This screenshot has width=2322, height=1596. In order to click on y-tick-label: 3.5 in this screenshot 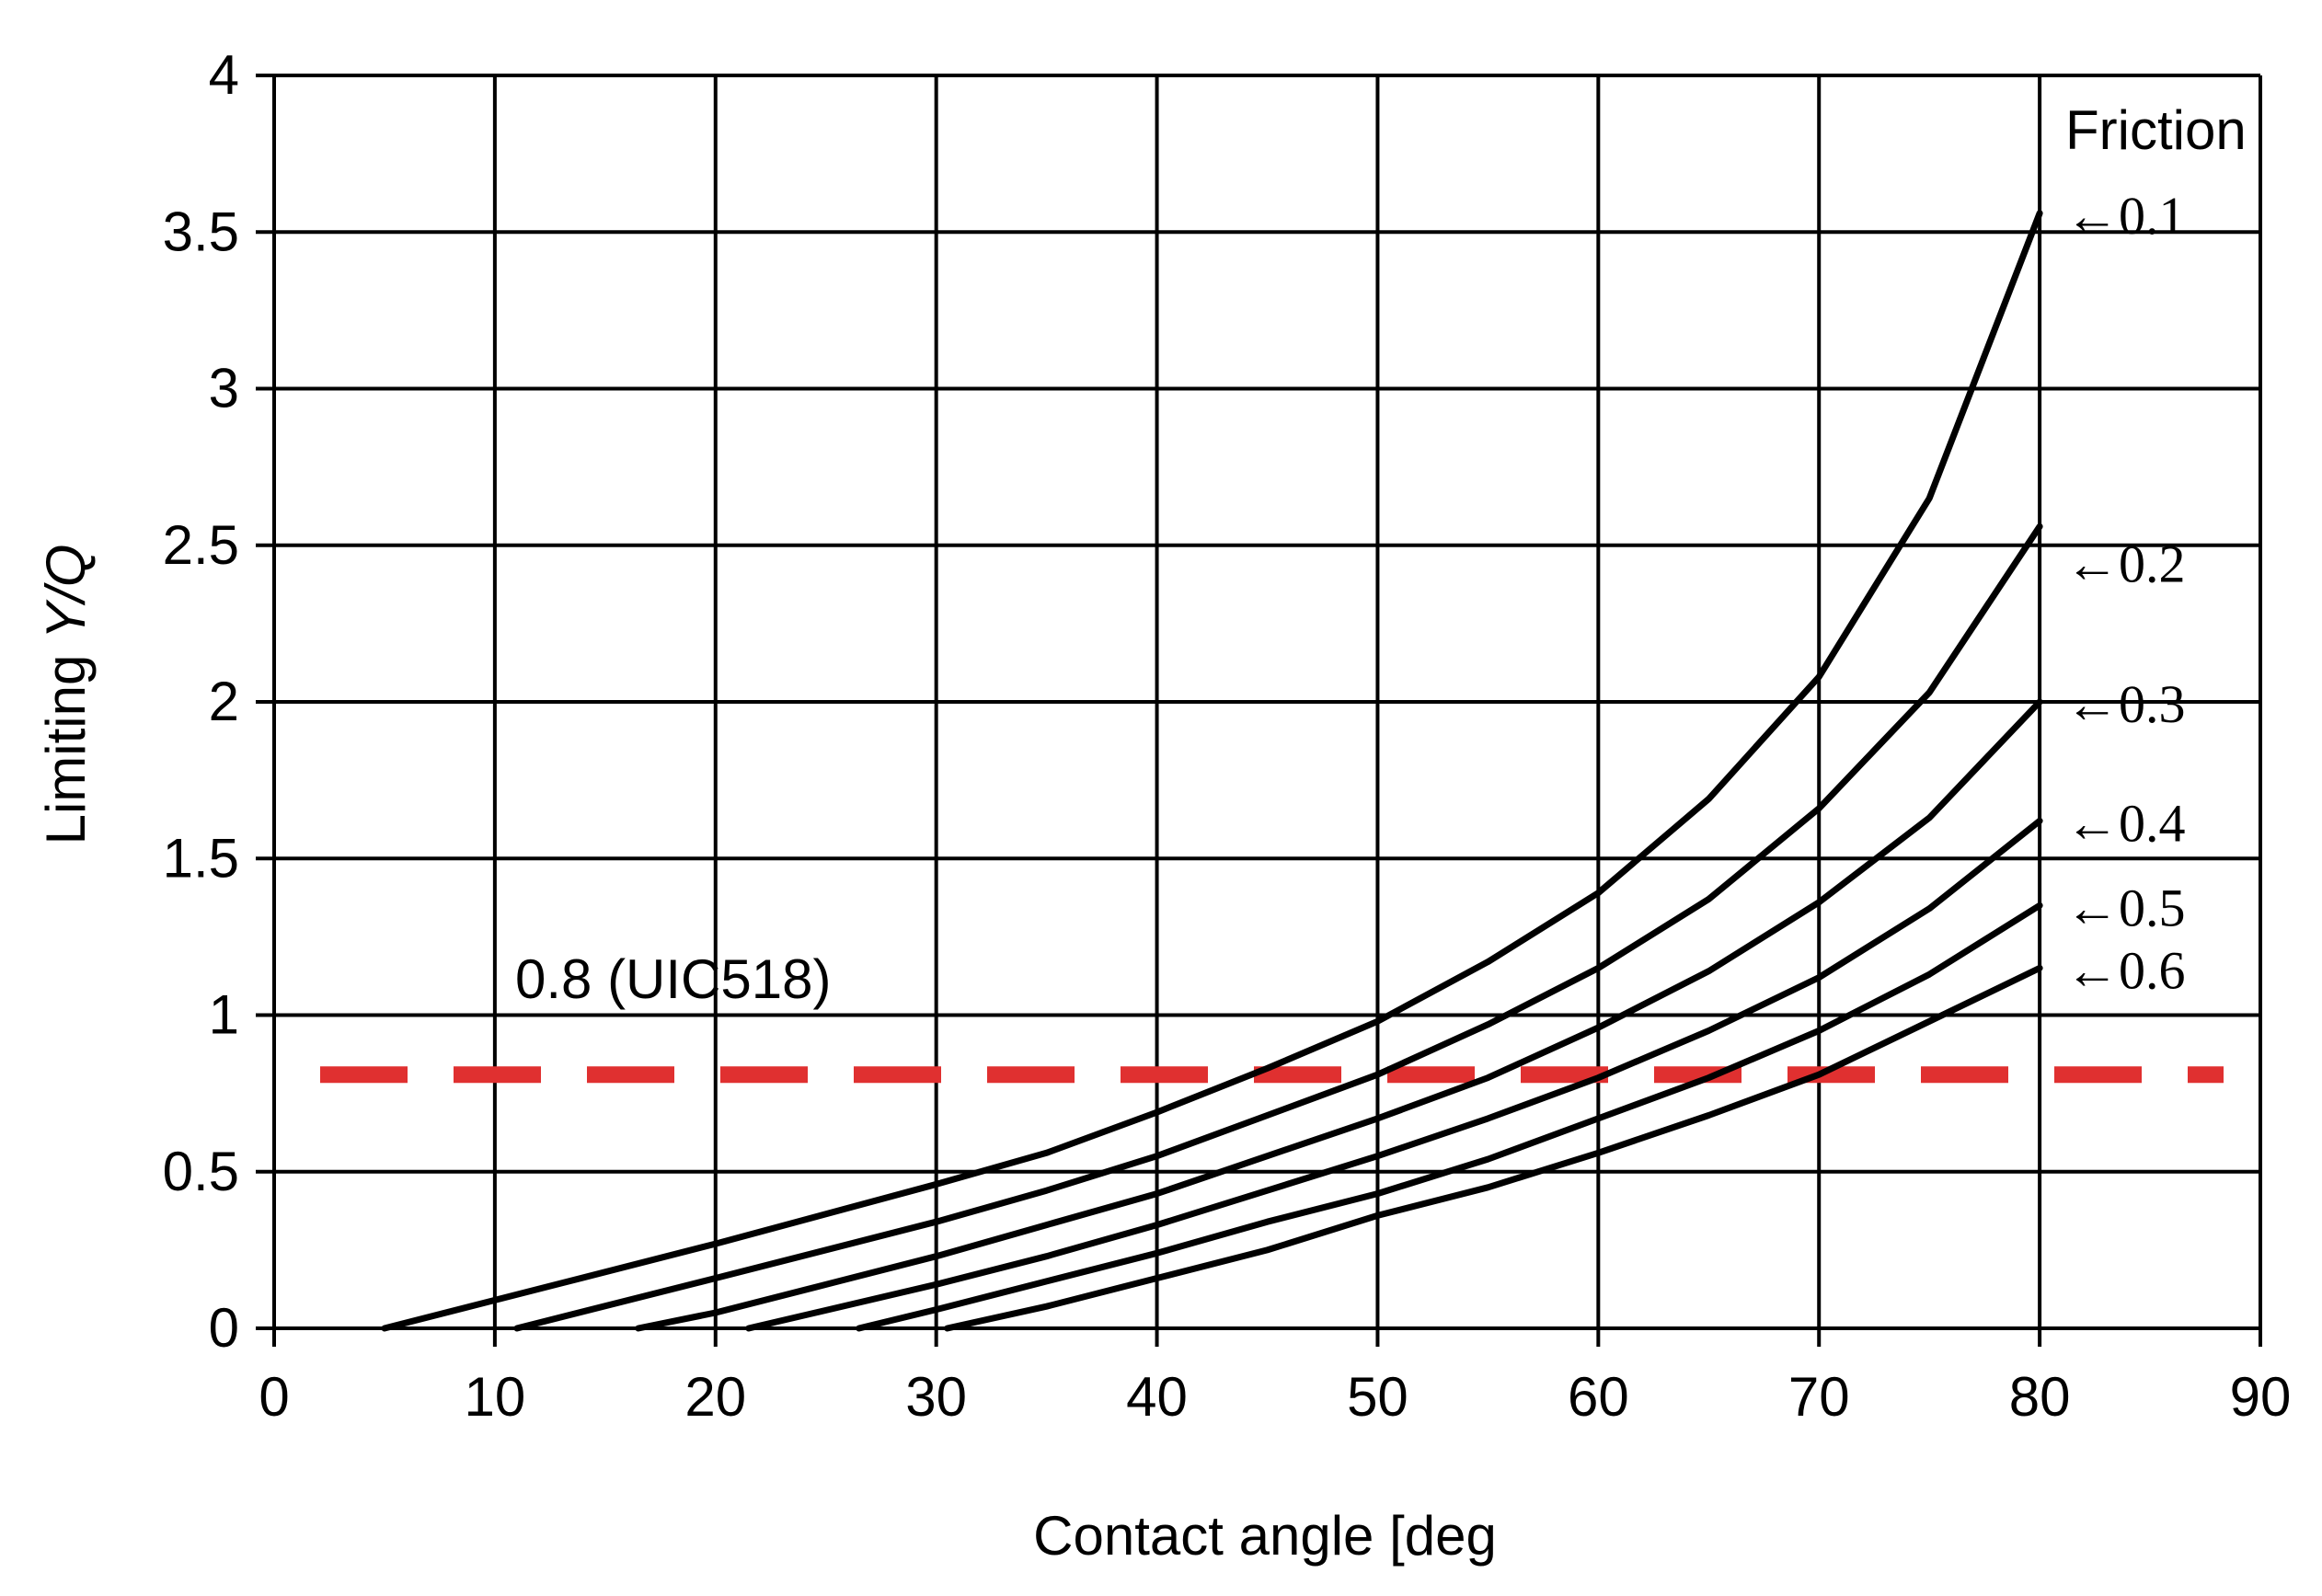, I will do `click(201, 231)`.